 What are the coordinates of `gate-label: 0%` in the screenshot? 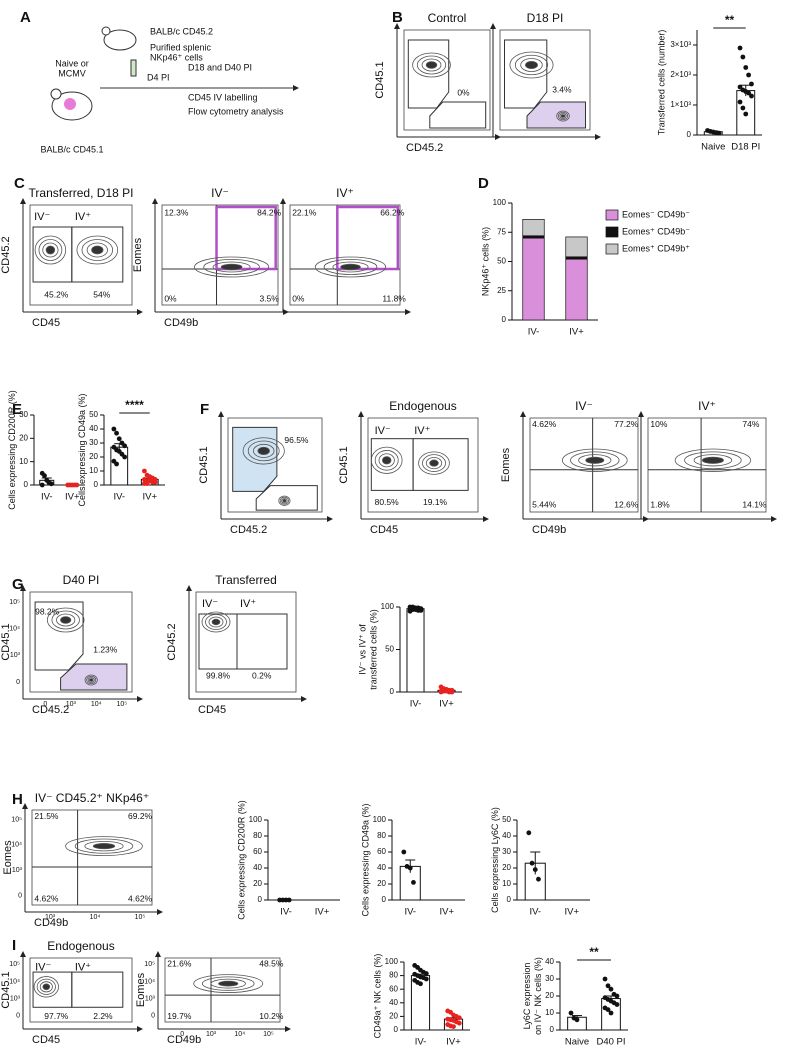 It's located at (298, 298).